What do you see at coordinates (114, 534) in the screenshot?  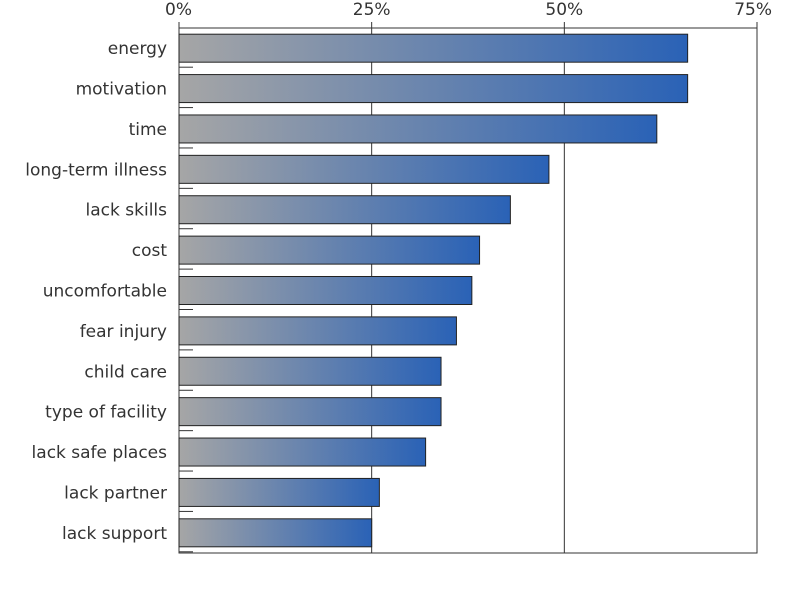 I see `category-label: lack support` at bounding box center [114, 534].